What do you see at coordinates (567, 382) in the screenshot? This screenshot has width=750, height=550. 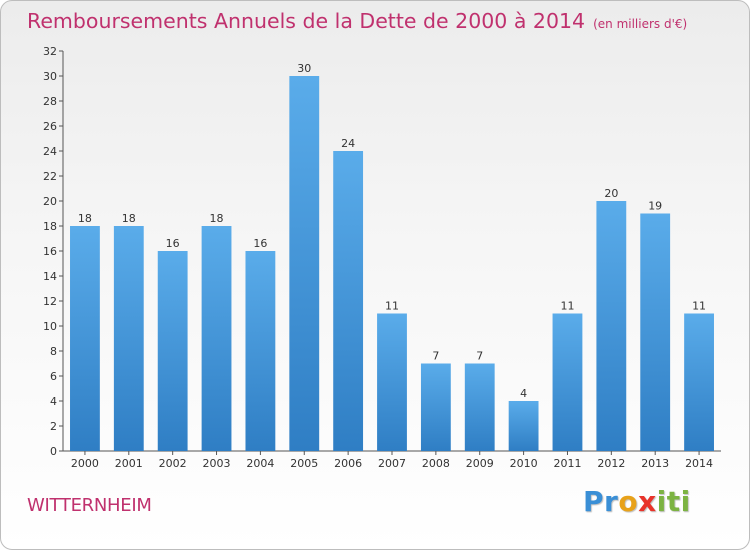 I see `bar-2011` at bounding box center [567, 382].